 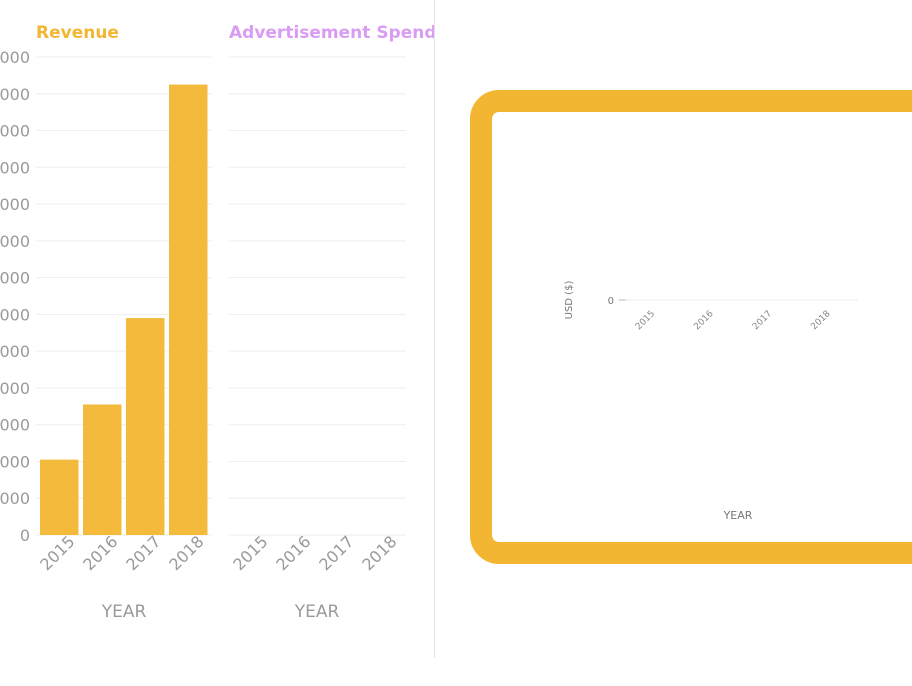 I want to click on usd-chart-y-tick-zero: 0, so click(x=611, y=301).